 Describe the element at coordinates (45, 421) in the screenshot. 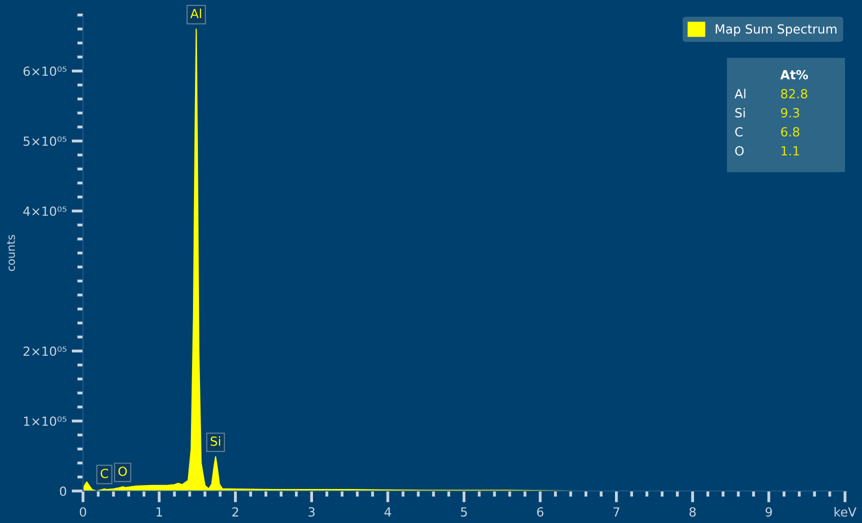

I see `y-tick-label: 1×10⁰⁵` at that location.